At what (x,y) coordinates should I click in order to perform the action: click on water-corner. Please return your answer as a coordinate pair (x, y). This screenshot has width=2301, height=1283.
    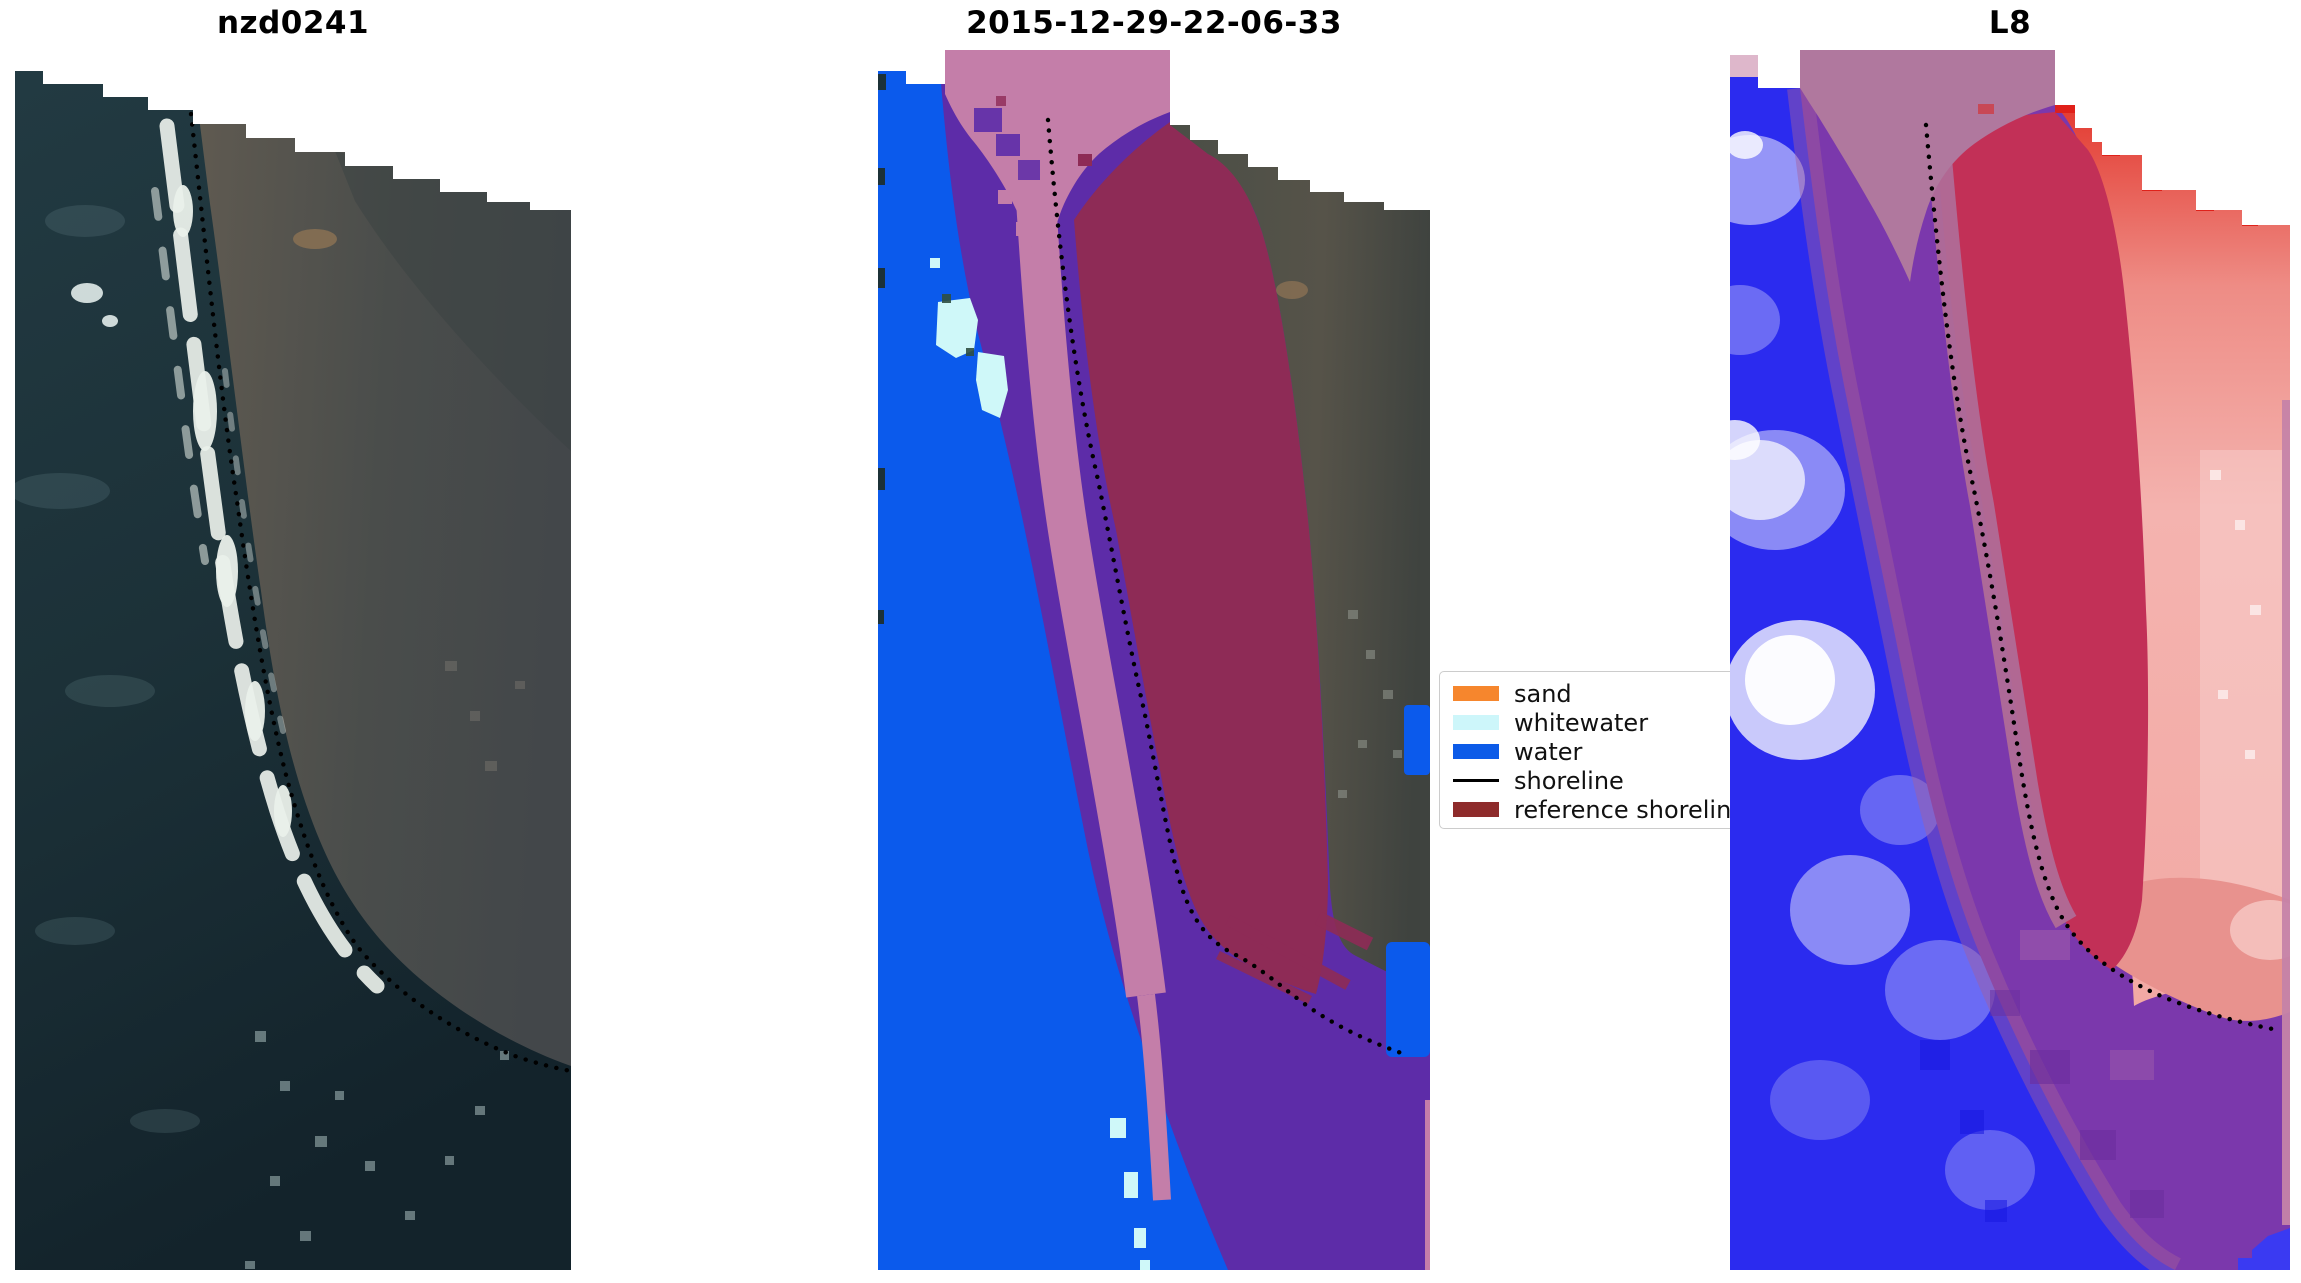
    Looking at the image, I should click on (2271, 1249).